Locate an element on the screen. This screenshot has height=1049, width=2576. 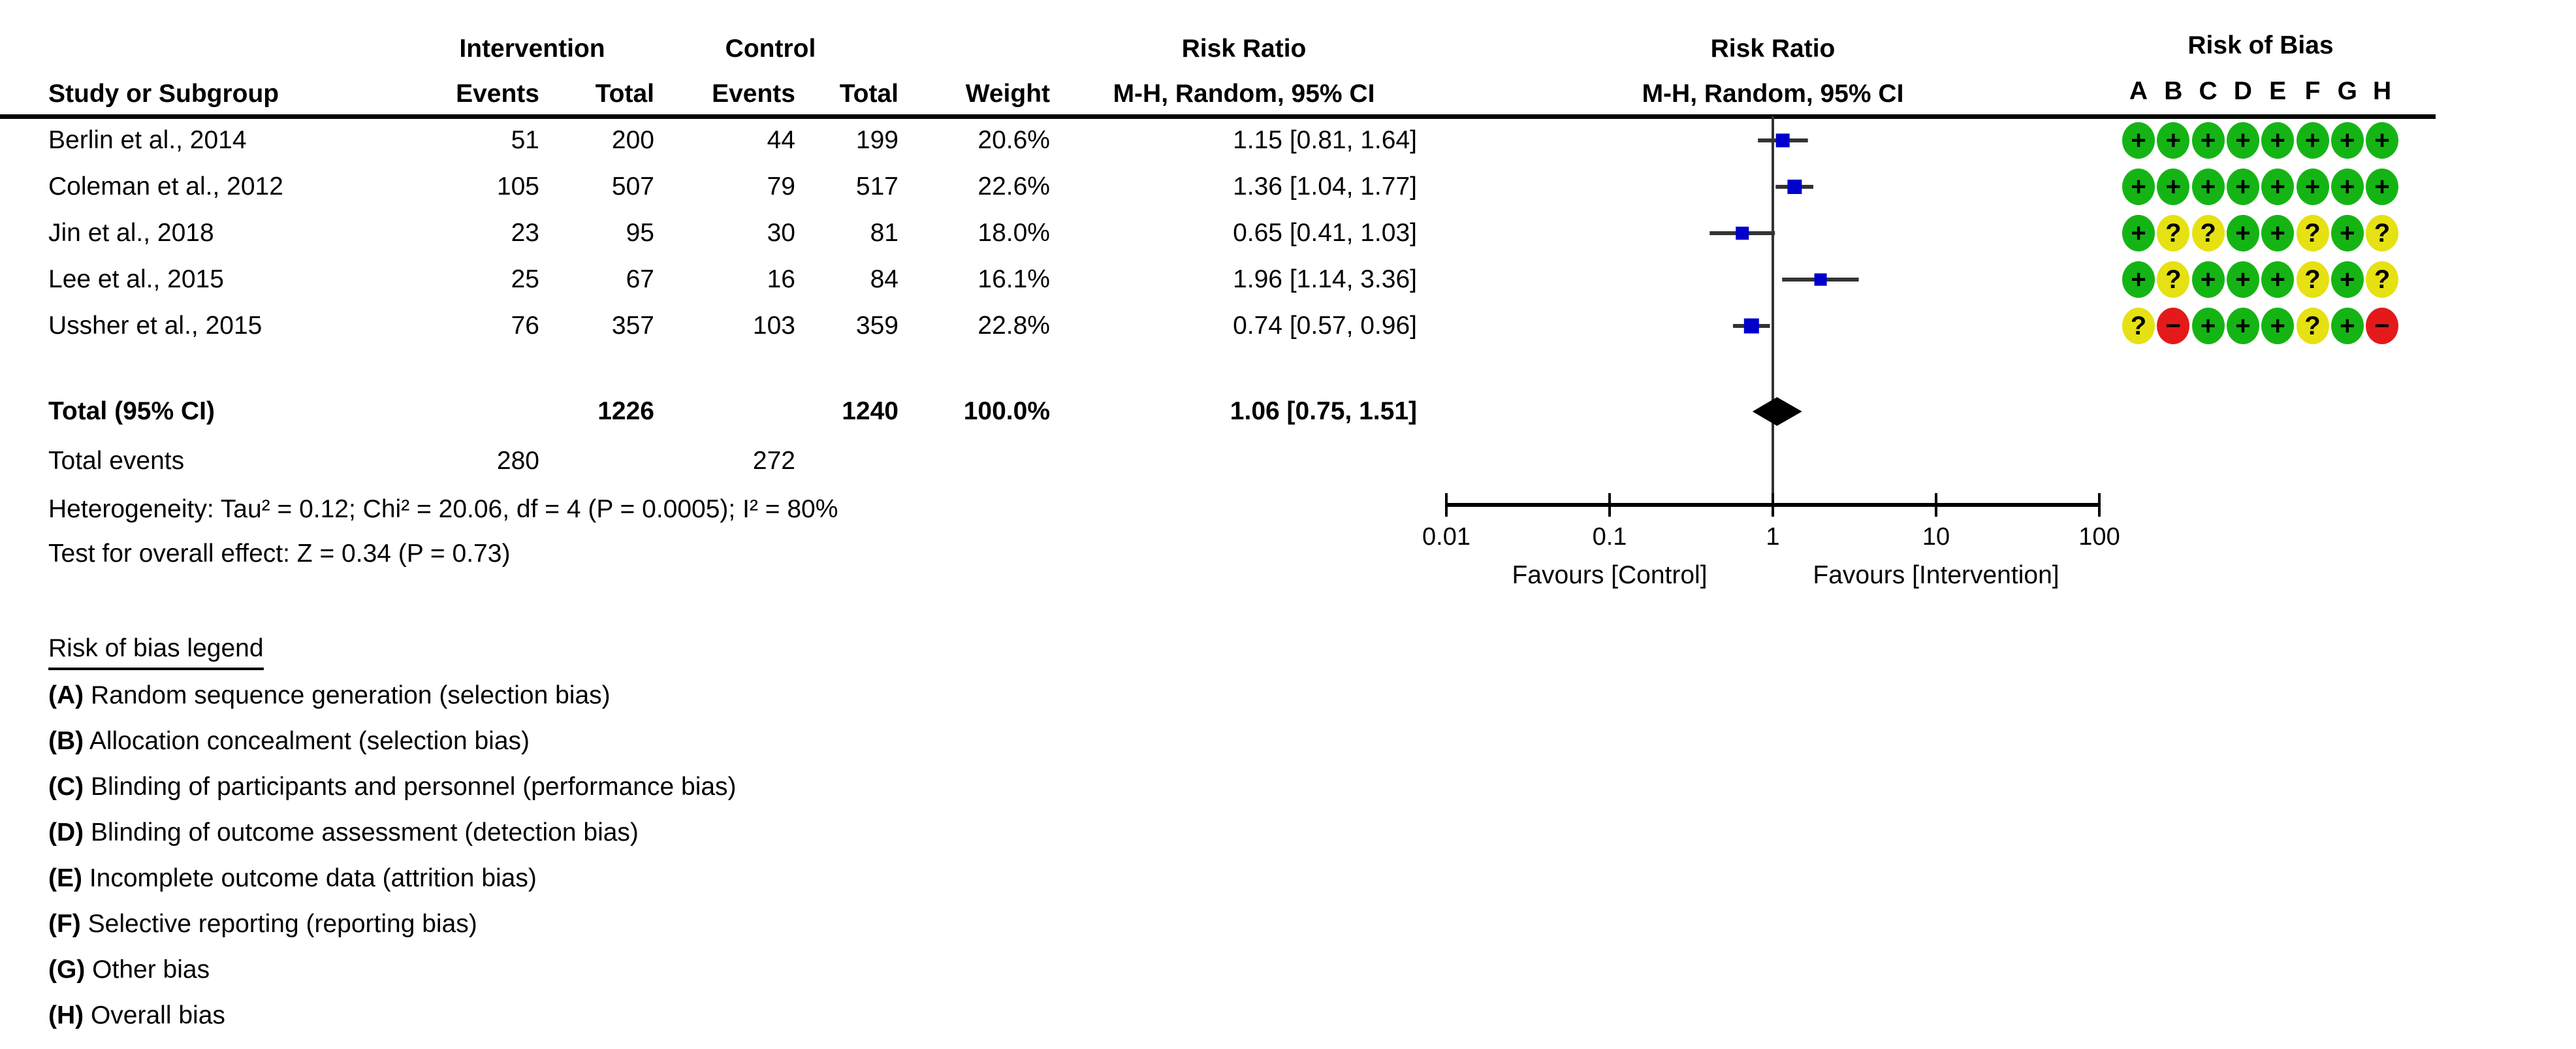
study-total-control: 359 is located at coordinates (876, 326).